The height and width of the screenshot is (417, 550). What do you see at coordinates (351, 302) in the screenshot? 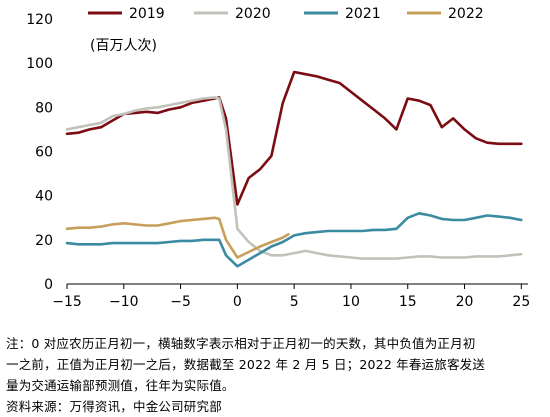
I see `x-tick-label: 10` at bounding box center [351, 302].